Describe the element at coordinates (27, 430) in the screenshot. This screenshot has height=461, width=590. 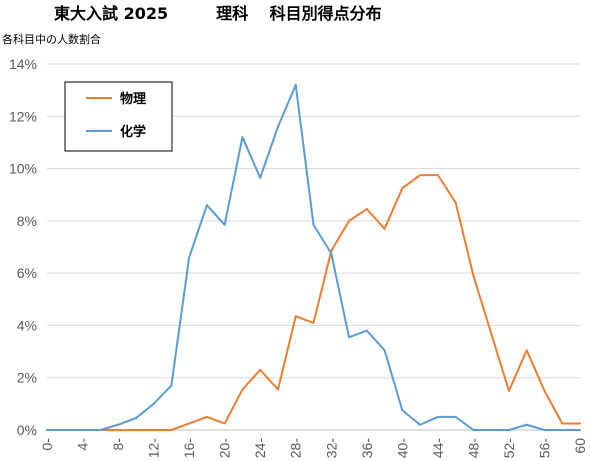
I see `y-tick-label: 0%` at that location.